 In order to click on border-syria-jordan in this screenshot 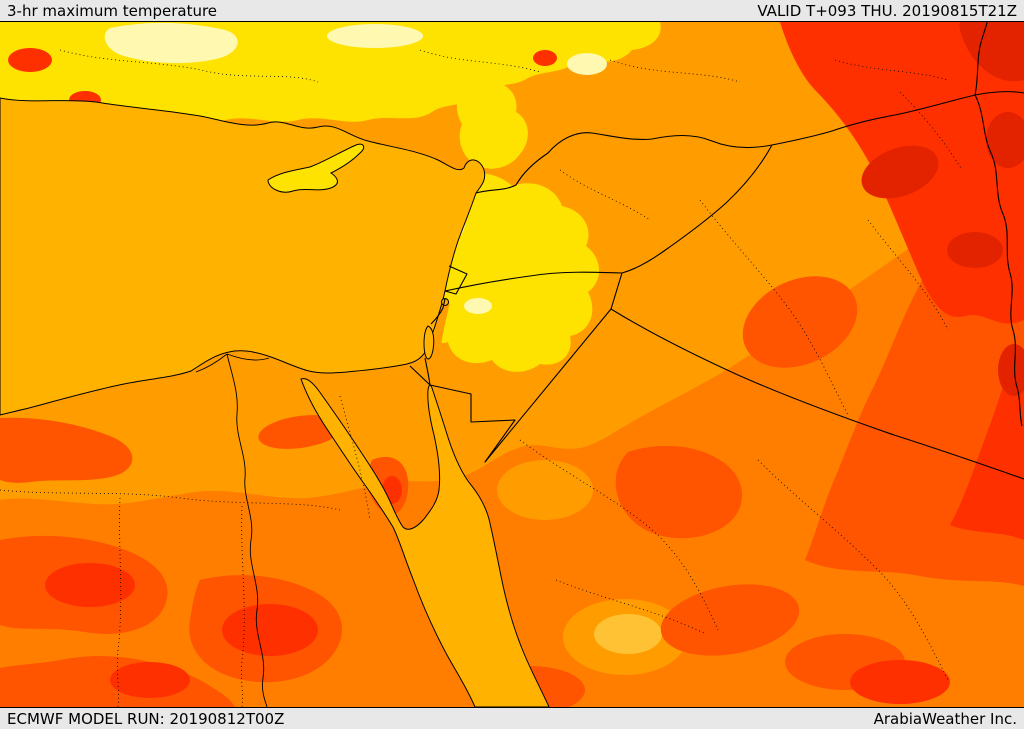, I will do `click(533, 281)`.